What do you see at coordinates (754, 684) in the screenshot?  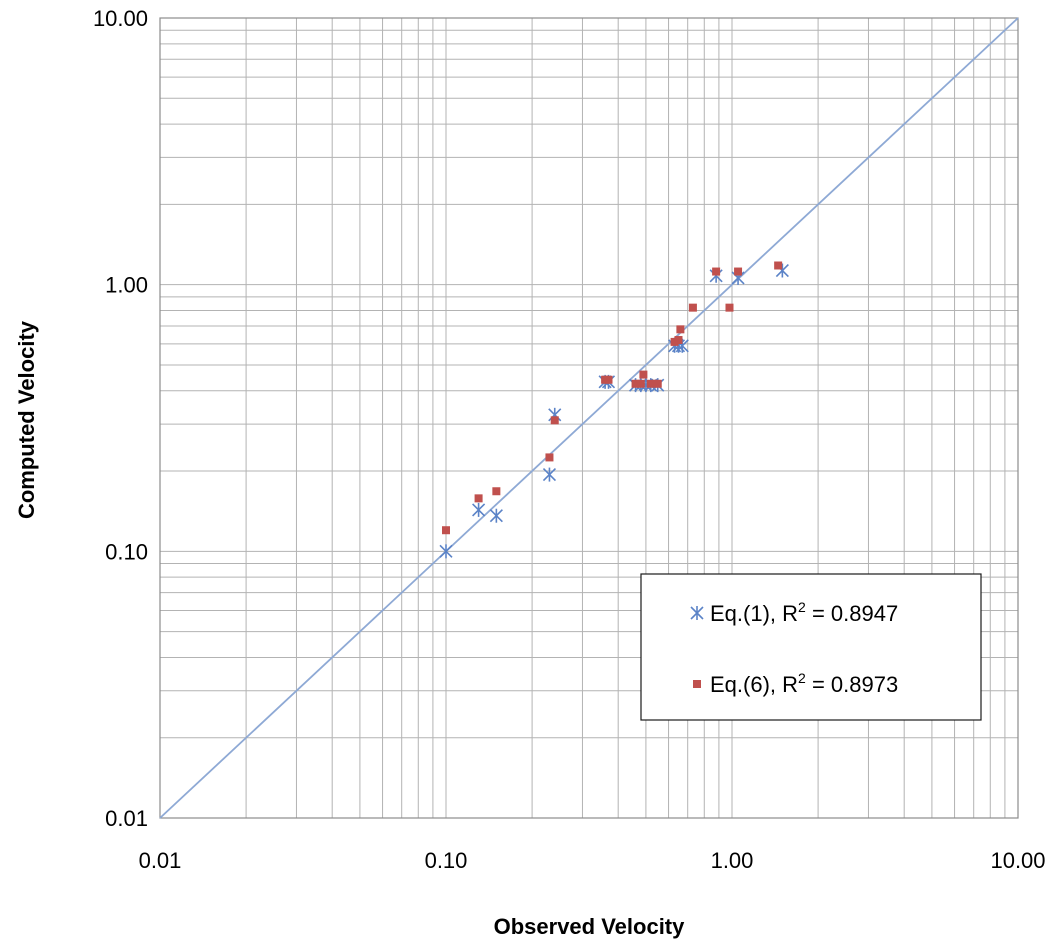 I see `legend-eq6-prefix: Eq.(6), R` at bounding box center [754, 684].